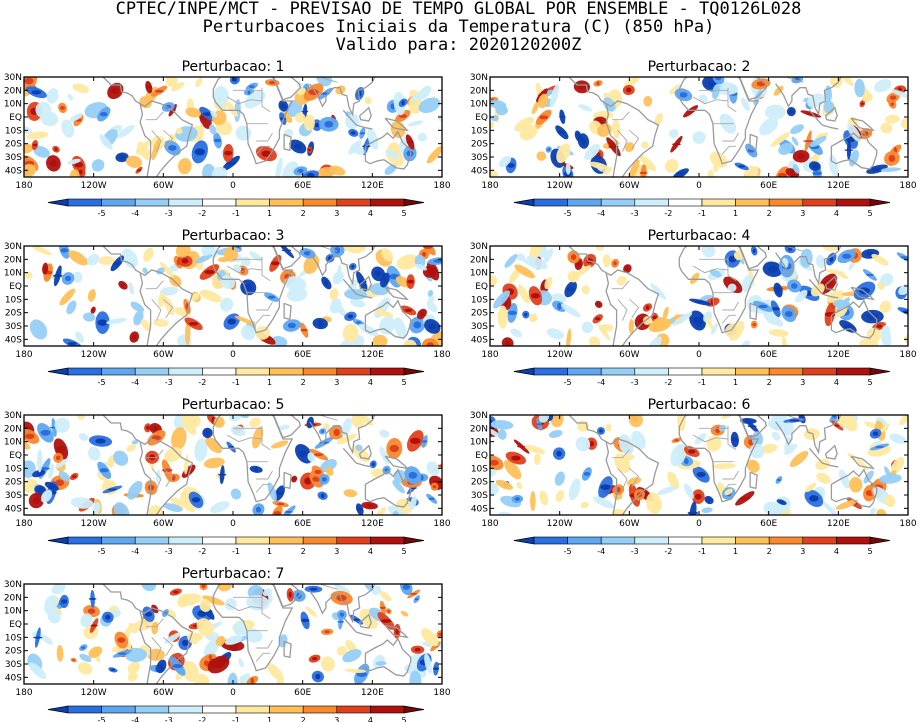 This screenshot has height=722, width=917. What do you see at coordinates (233, 67) in the screenshot?
I see `panel-title: Perturbacao: 1` at bounding box center [233, 67].